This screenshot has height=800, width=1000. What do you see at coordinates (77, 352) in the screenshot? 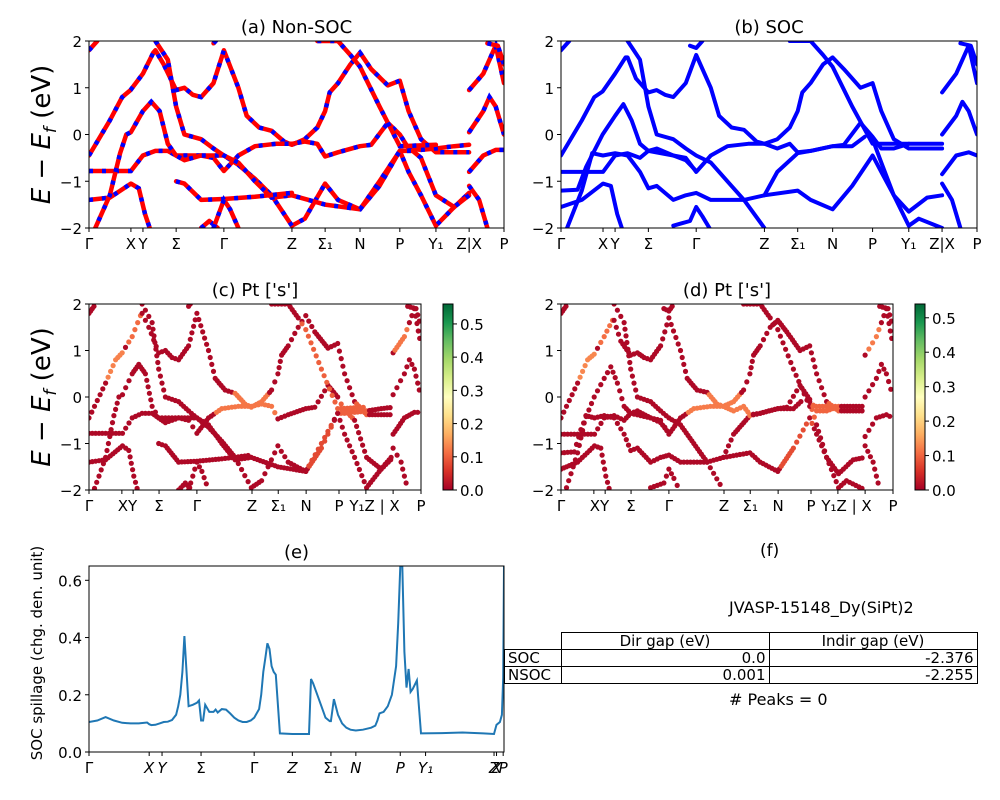
I see `y-tick-label: 1` at bounding box center [77, 352].